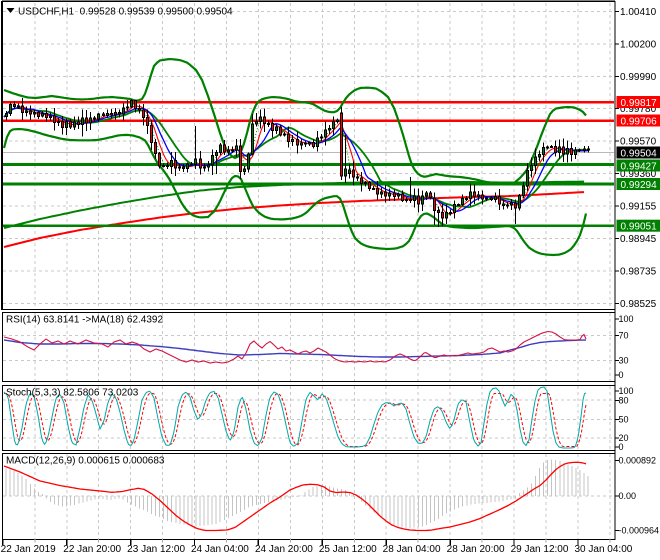  I want to click on svg-text: 20, so click(624, 438).